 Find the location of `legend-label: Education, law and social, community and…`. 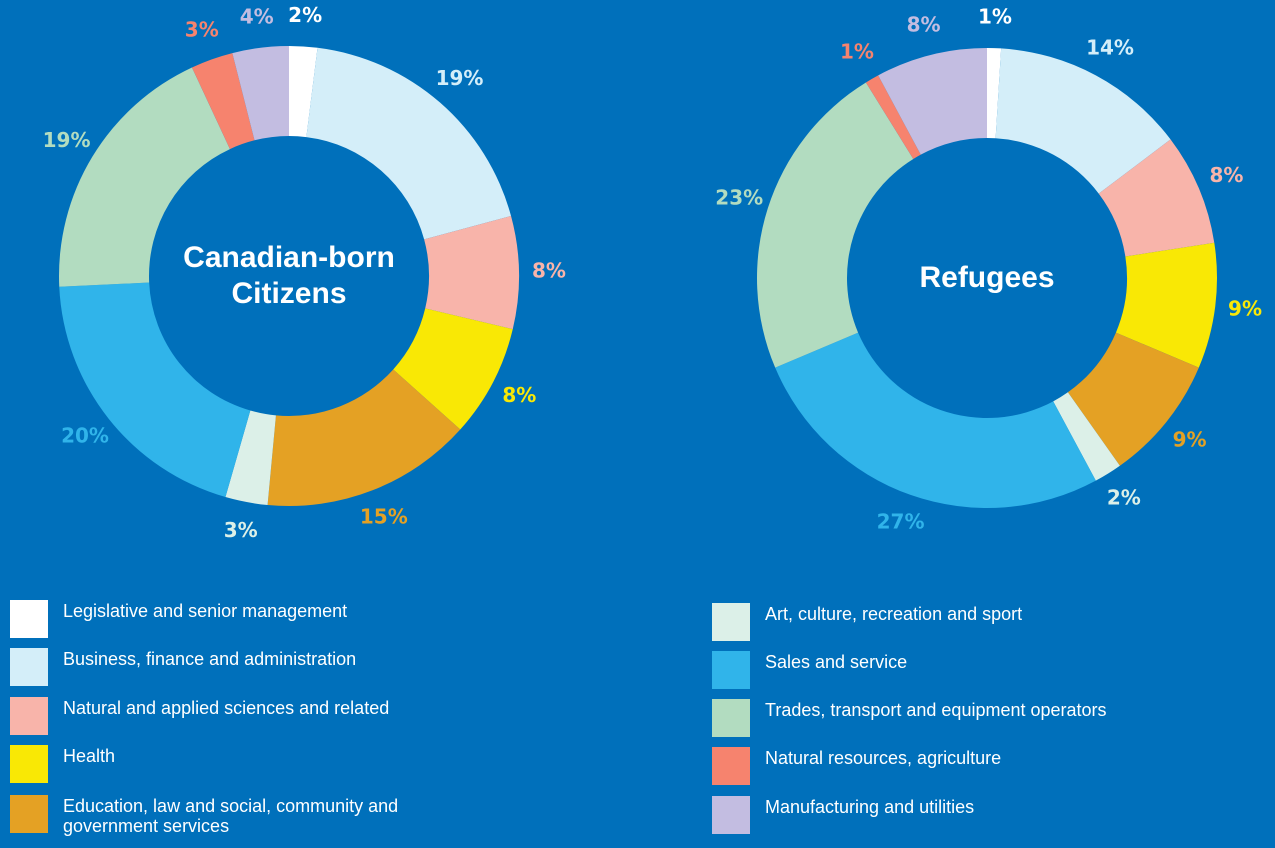

legend-label: Education, law and social, community and… is located at coordinates (231, 816).